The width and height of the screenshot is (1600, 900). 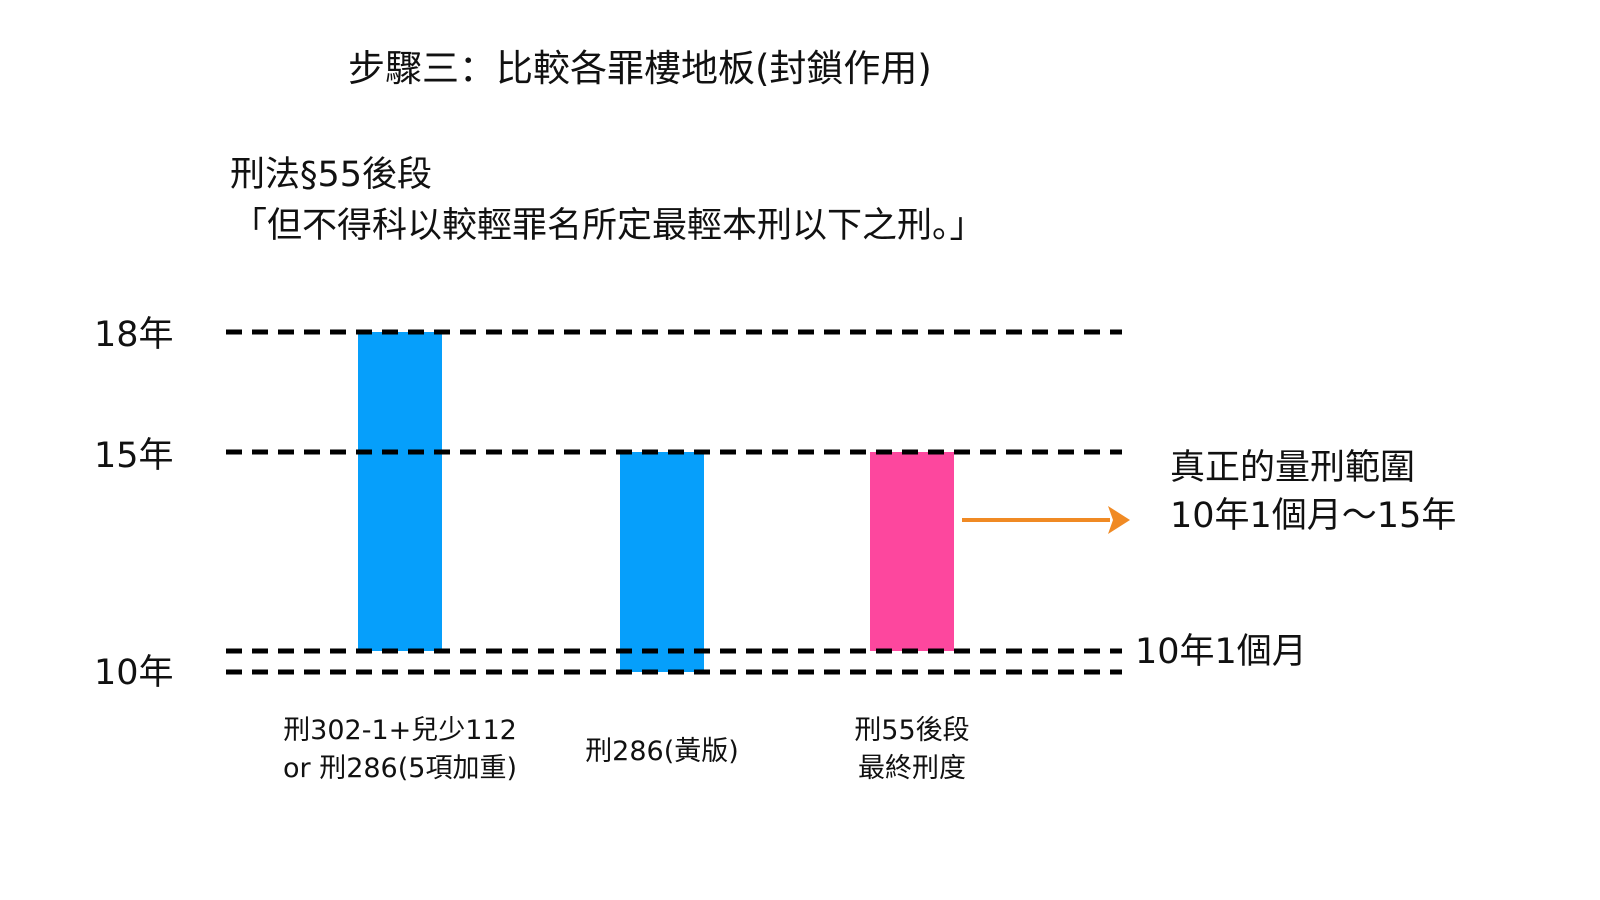 I want to click on result-title: 真正的量刑範圍, so click(x=1293, y=468).